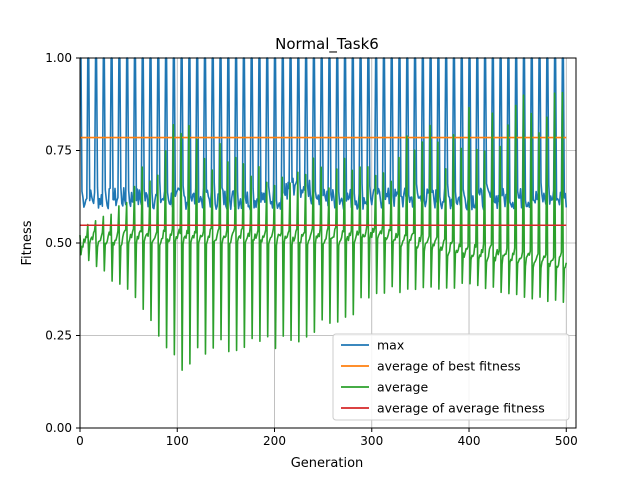 The width and height of the screenshot is (640, 480). Describe the element at coordinates (327, 463) in the screenshot. I see `x-axis-label: Generation` at that location.